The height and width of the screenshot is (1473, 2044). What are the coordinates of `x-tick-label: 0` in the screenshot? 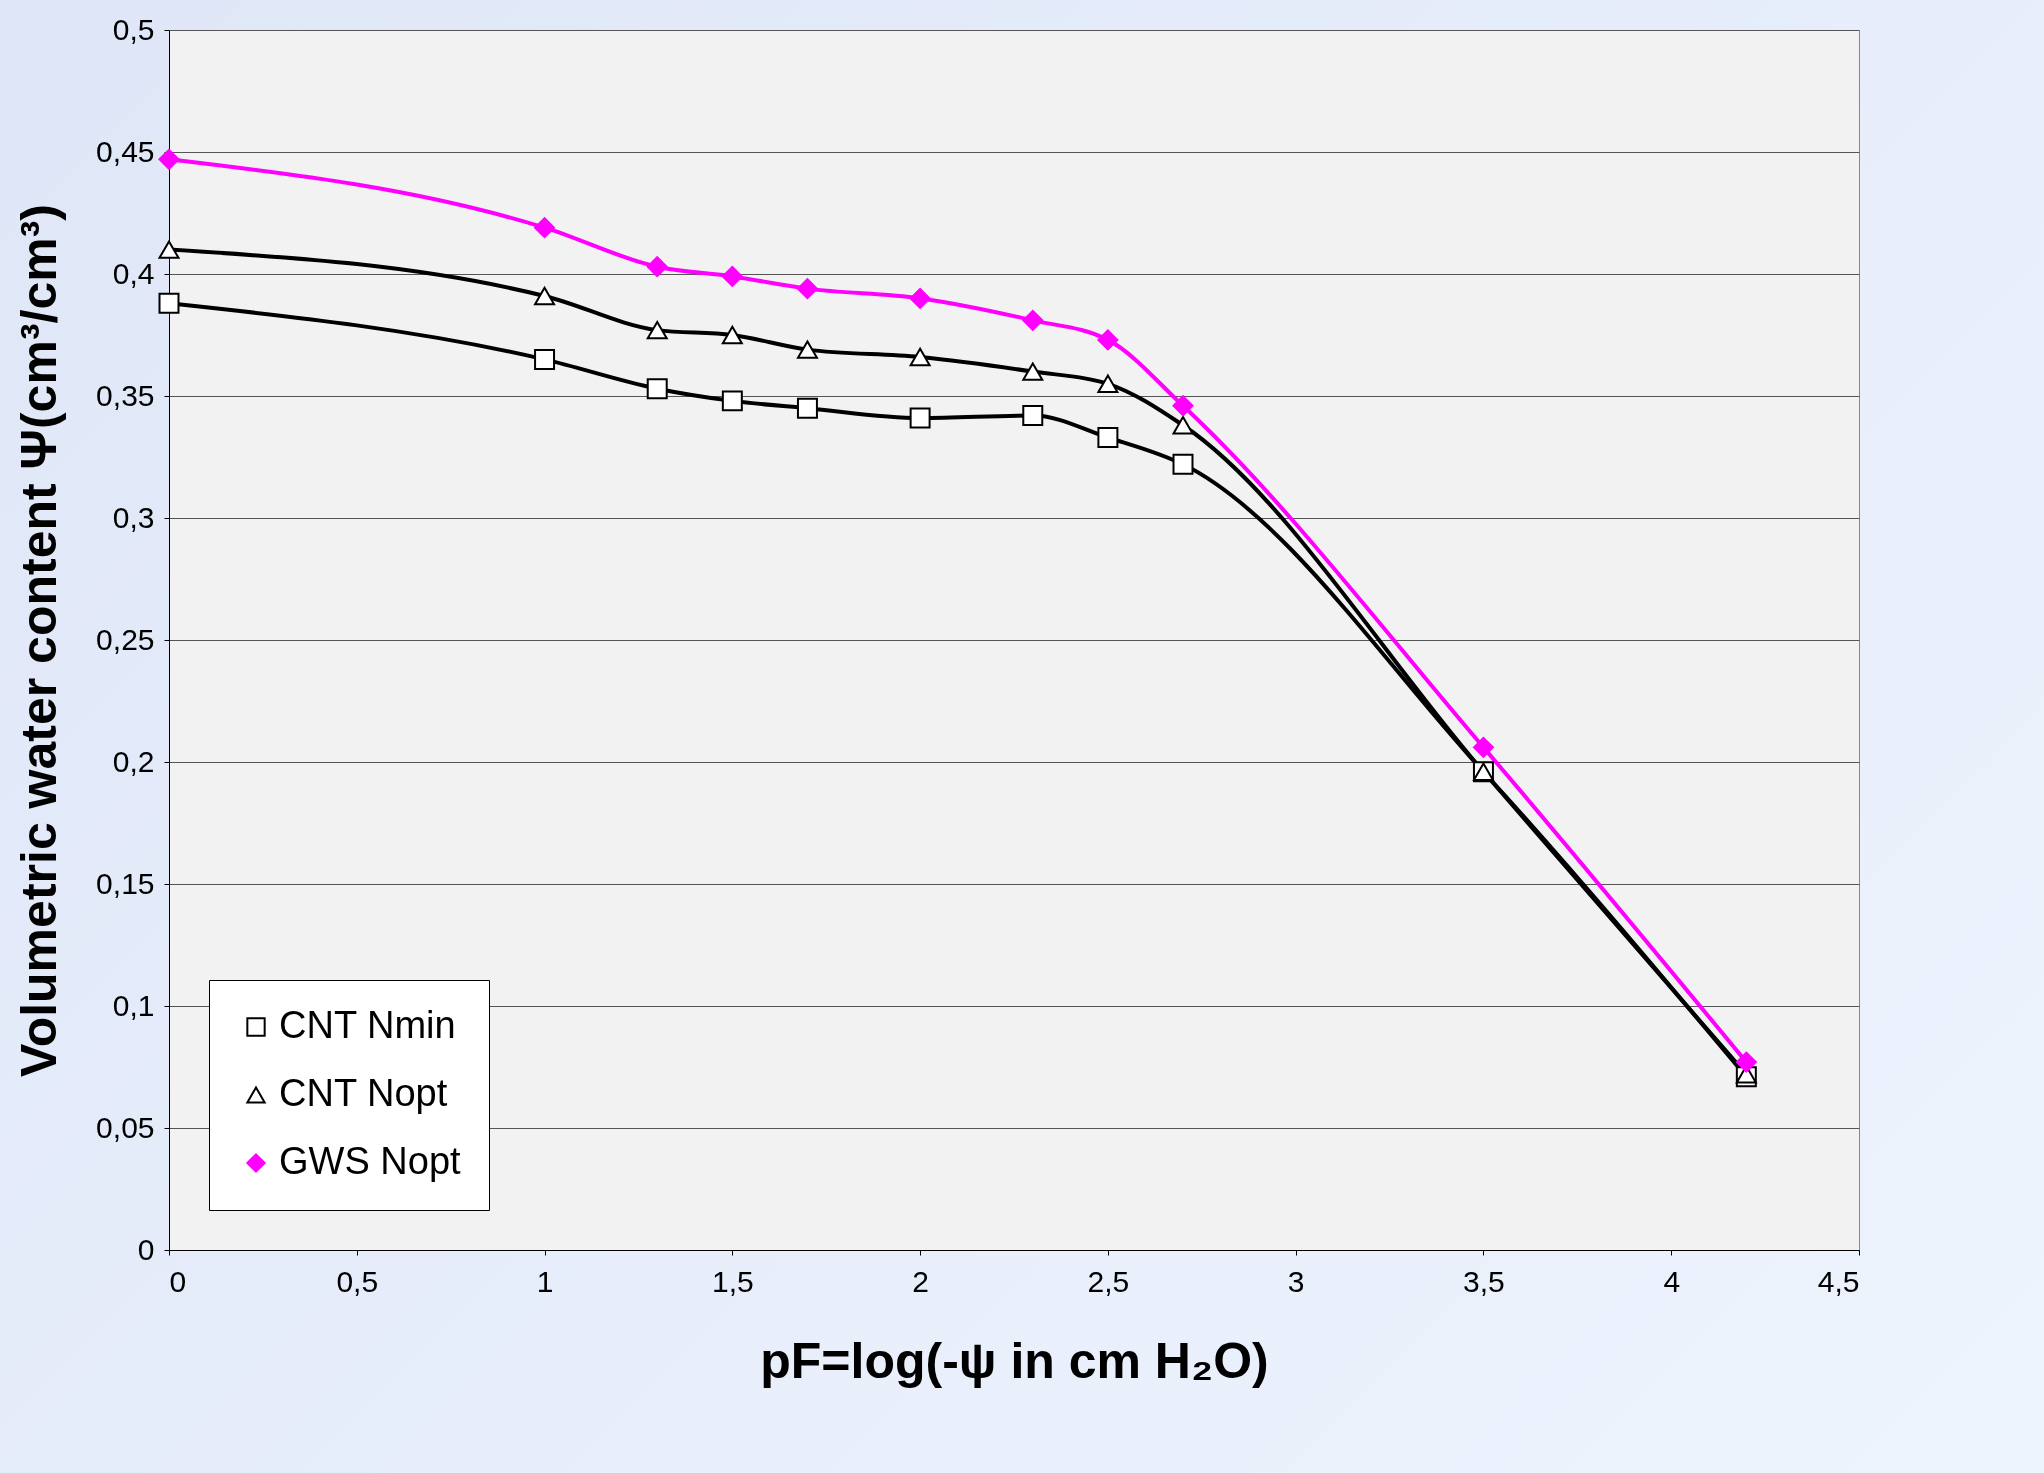 It's located at (178, 1281).